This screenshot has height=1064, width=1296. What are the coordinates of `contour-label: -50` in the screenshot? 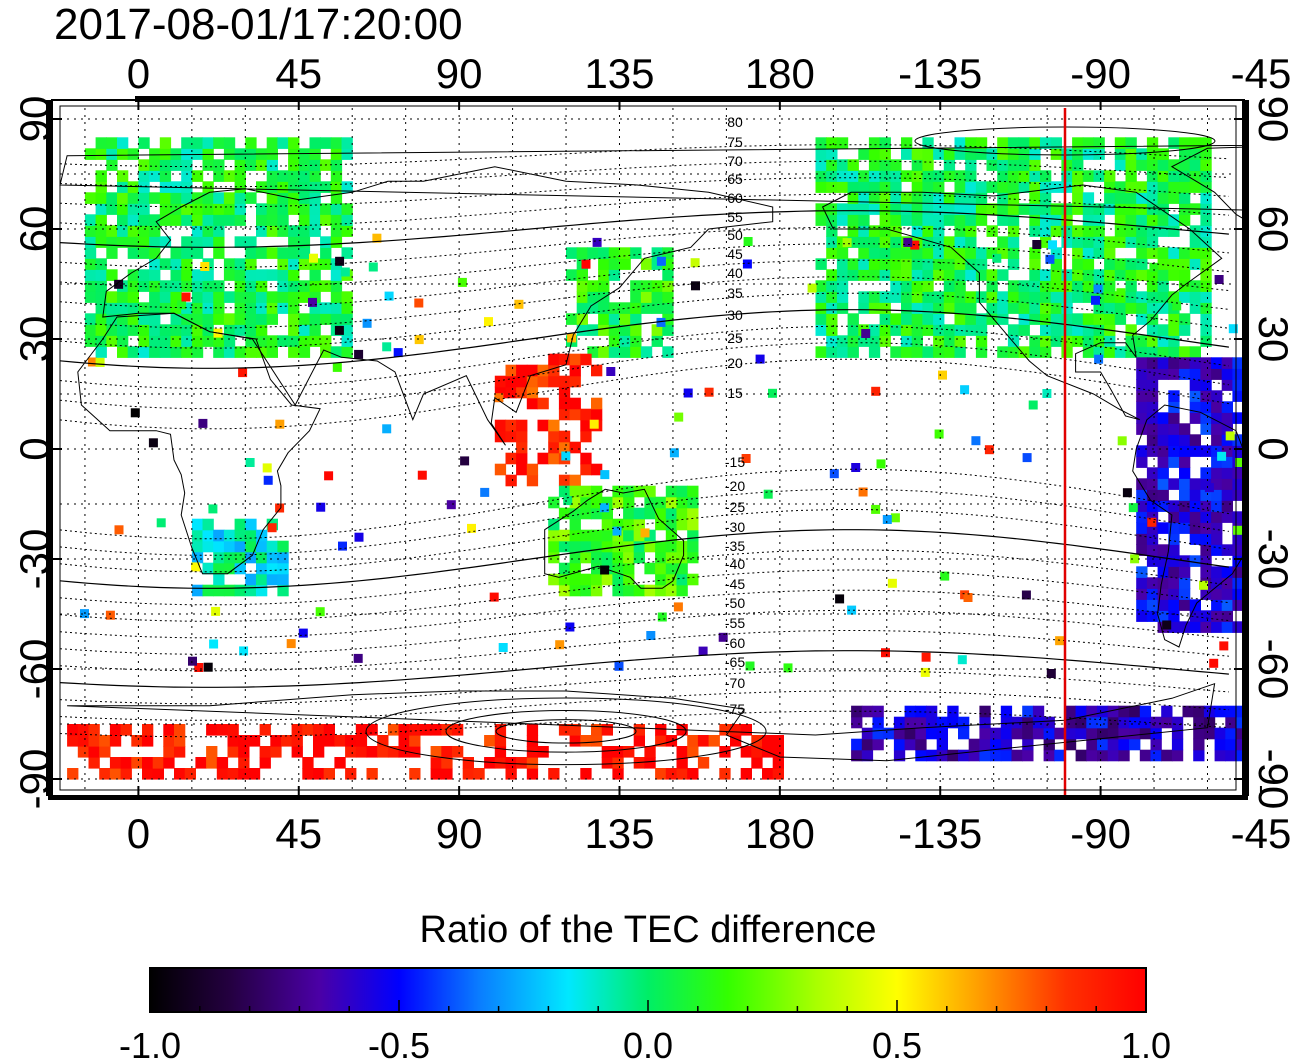 It's located at (735, 603).